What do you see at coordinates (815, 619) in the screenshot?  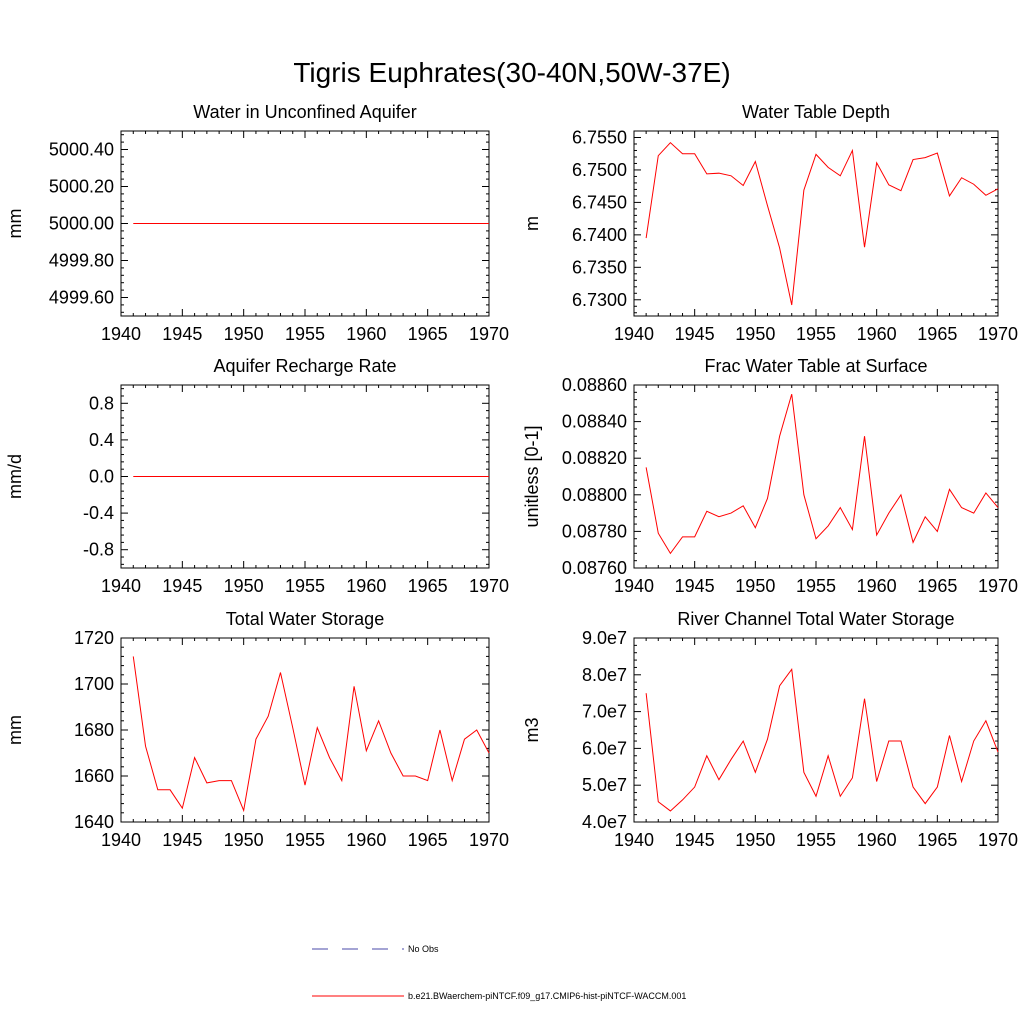 I see `panel-title: River Channel Total Water Storage` at bounding box center [815, 619].